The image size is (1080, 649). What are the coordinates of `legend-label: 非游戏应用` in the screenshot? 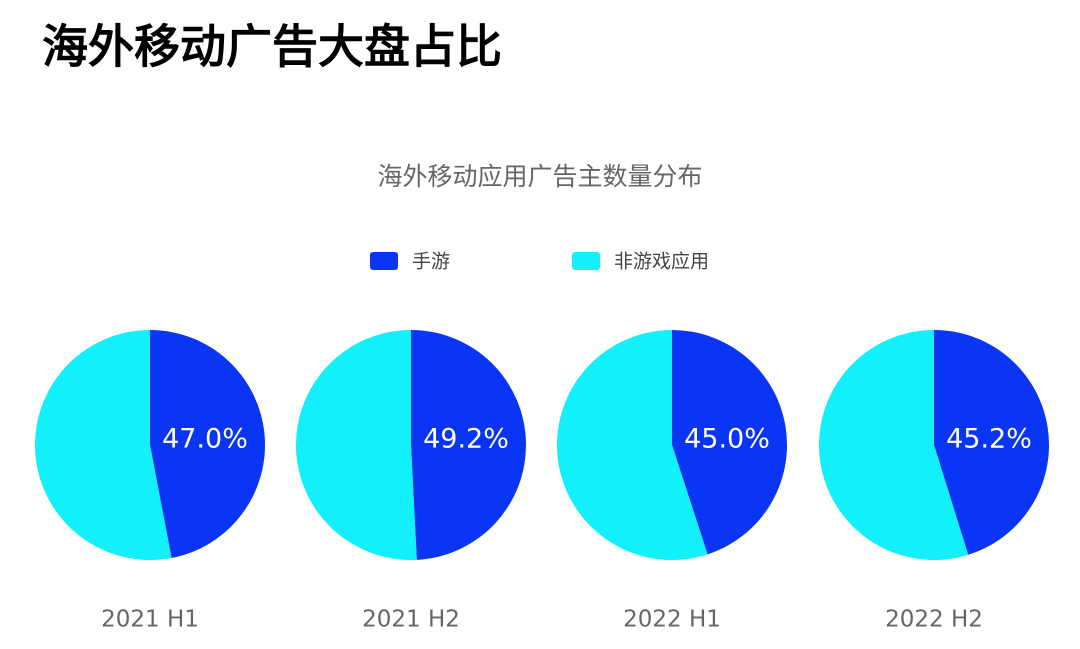 It's located at (661, 262).